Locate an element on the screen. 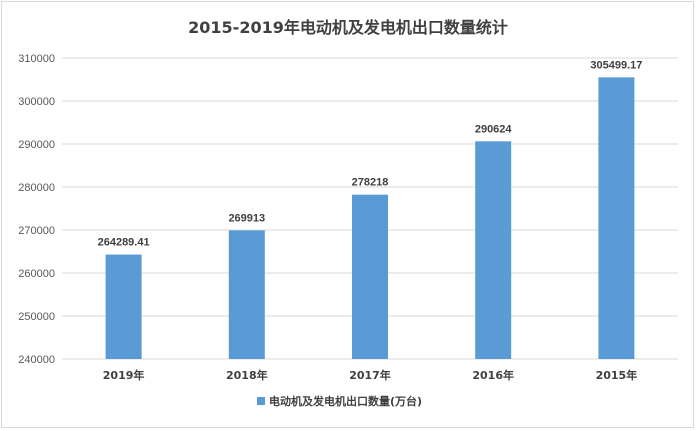 This screenshot has height=431, width=697. x-tick-label: 2016年 is located at coordinates (493, 375).